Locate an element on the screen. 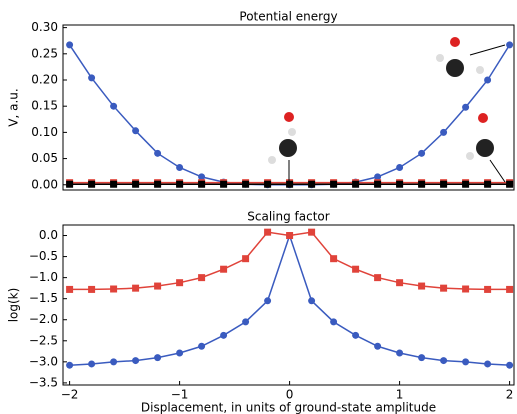 This screenshot has height=414, width=517. y-tick-label: 0.00 is located at coordinates (44, 184).